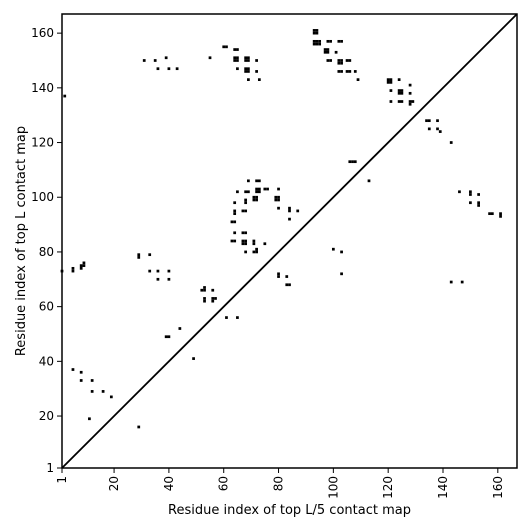  What do you see at coordinates (388, 487) in the screenshot?
I see `x-tick-label: 120` at bounding box center [388, 487].